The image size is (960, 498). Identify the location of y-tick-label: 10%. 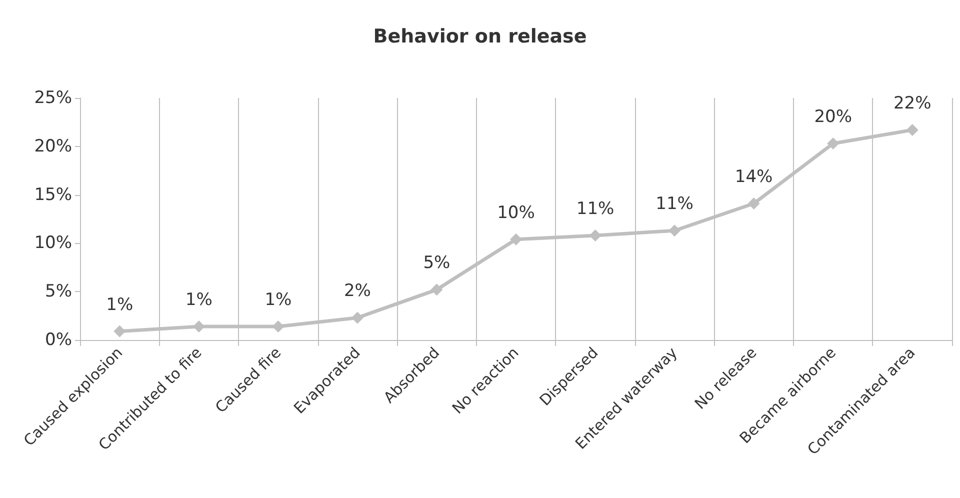
(53, 243).